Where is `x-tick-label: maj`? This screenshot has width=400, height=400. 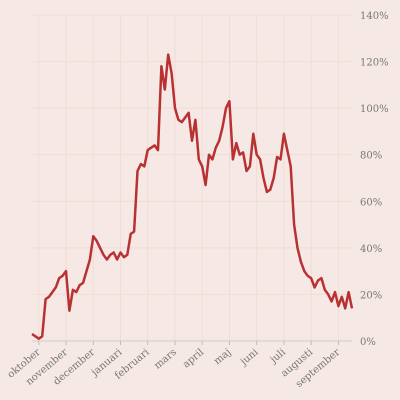 x-tick-label: maj is located at coordinates (222, 357).